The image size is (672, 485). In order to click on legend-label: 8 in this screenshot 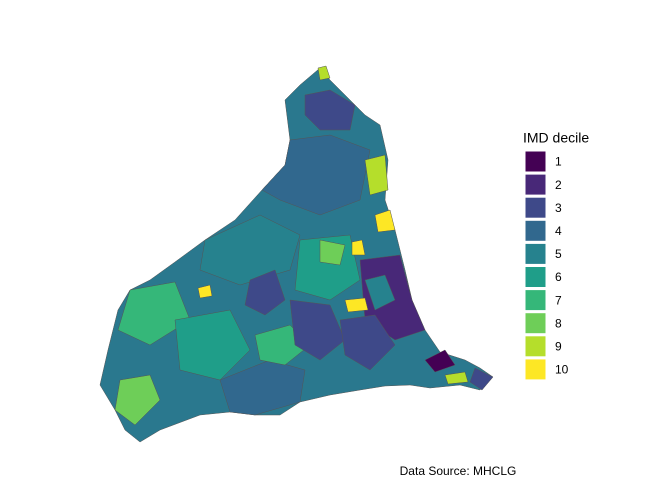, I will do `click(558, 323)`.